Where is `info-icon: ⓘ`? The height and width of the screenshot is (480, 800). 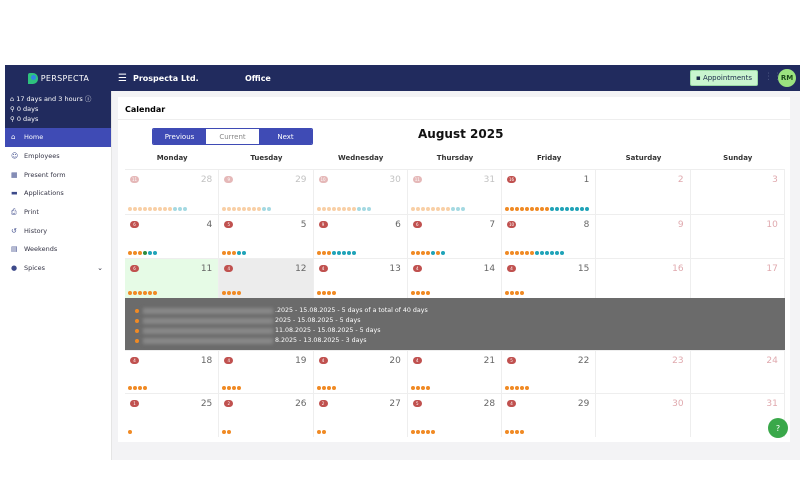
info-icon: ⓘ is located at coordinates (88, 99).